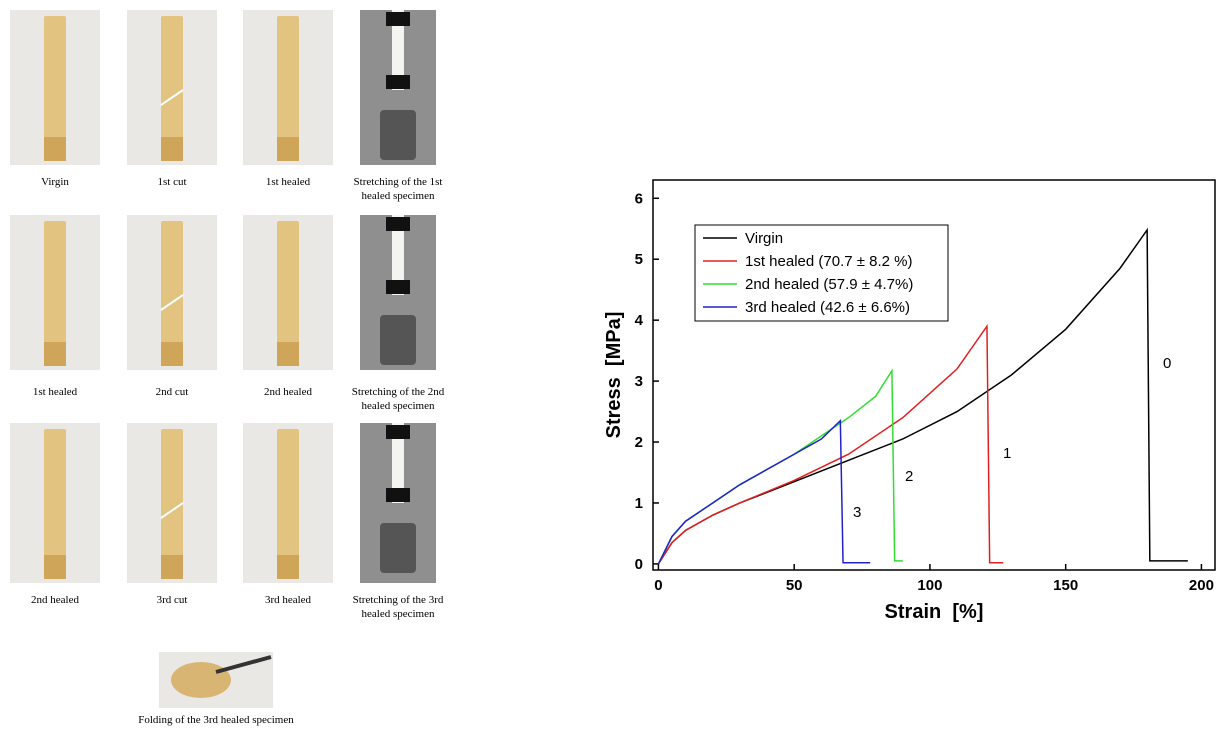 This screenshot has width=1229, height=731. I want to click on x-tick-label: 150, so click(1065, 585).